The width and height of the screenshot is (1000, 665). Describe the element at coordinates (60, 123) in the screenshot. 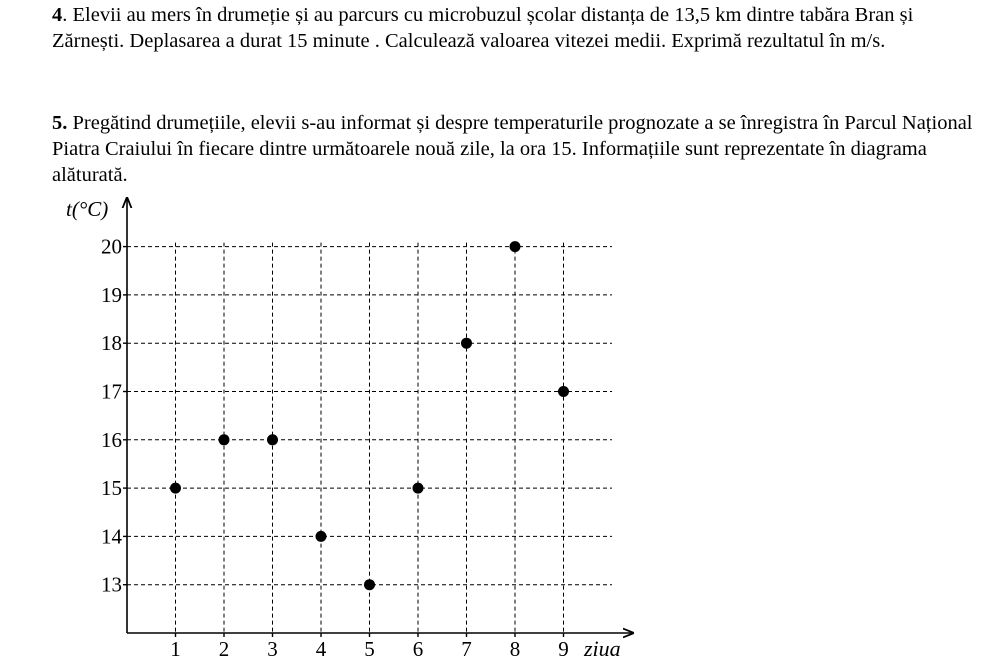

I see `problem-5-number: 5.` at that location.